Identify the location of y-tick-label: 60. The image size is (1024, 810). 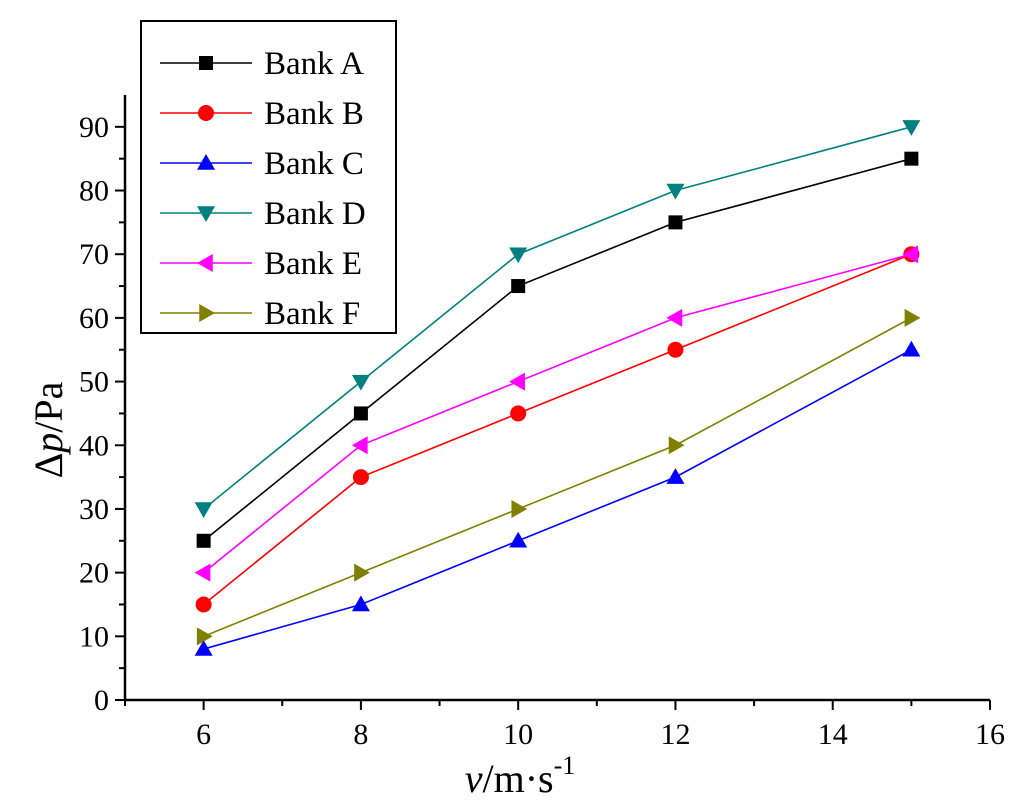
(94, 318).